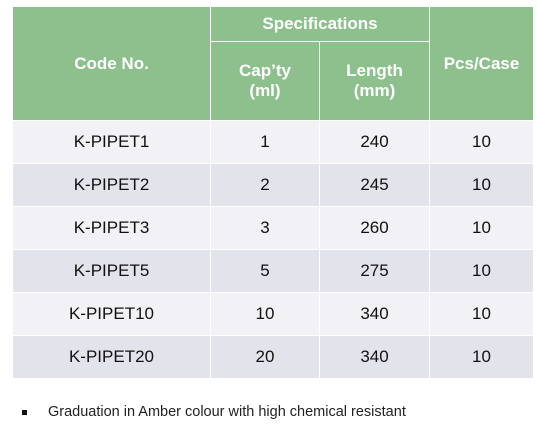 The width and height of the screenshot is (538, 442). Describe the element at coordinates (265, 271) in the screenshot. I see `cell-capacity: 5` at that location.